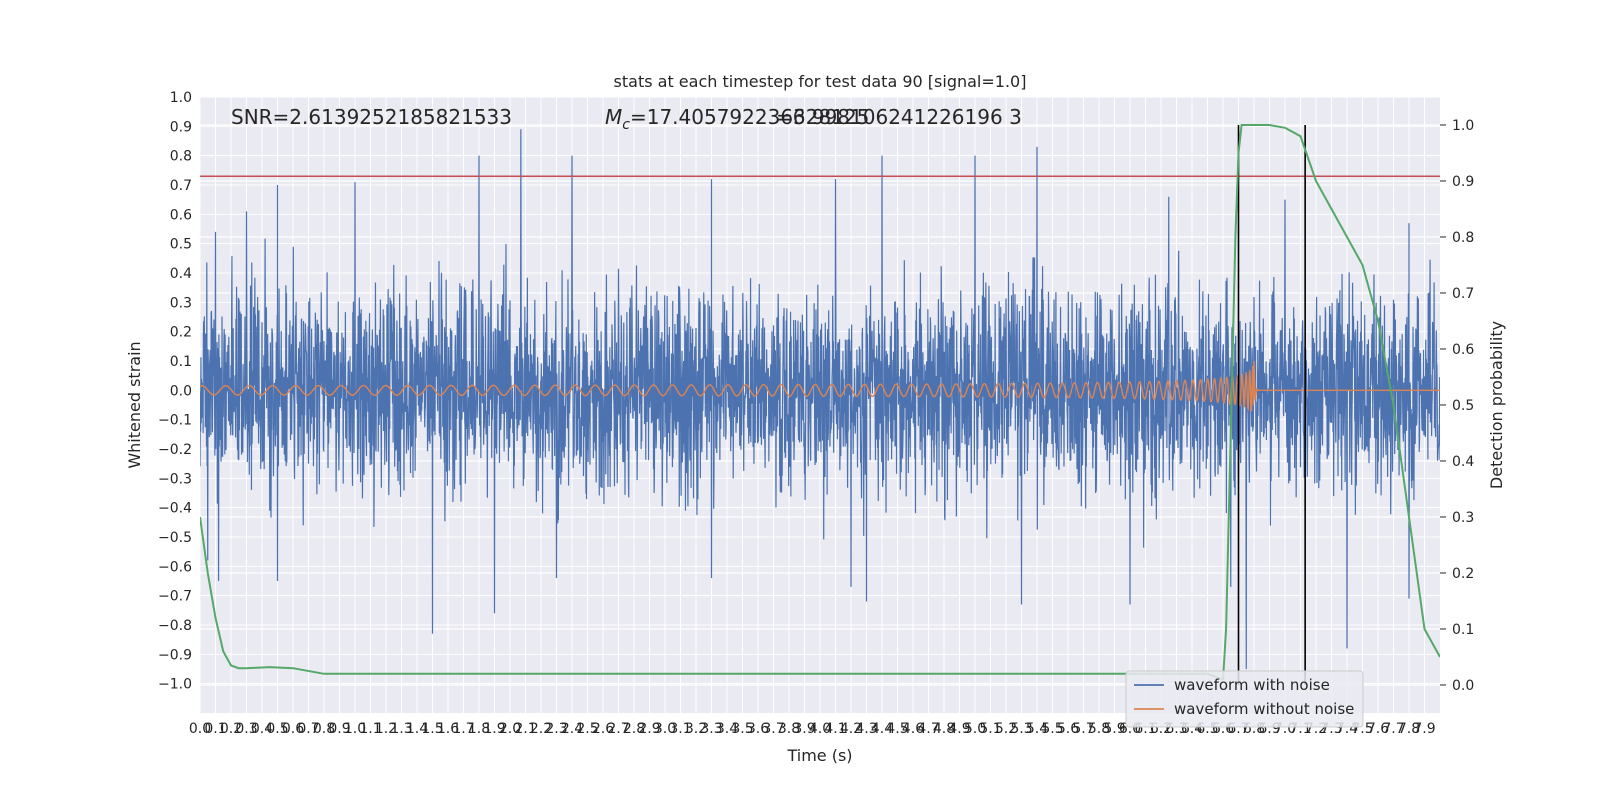 Image resolution: width=1600 pixels, height=800 pixels. I want to click on y-tick-label: −0.9, so click(175, 655).